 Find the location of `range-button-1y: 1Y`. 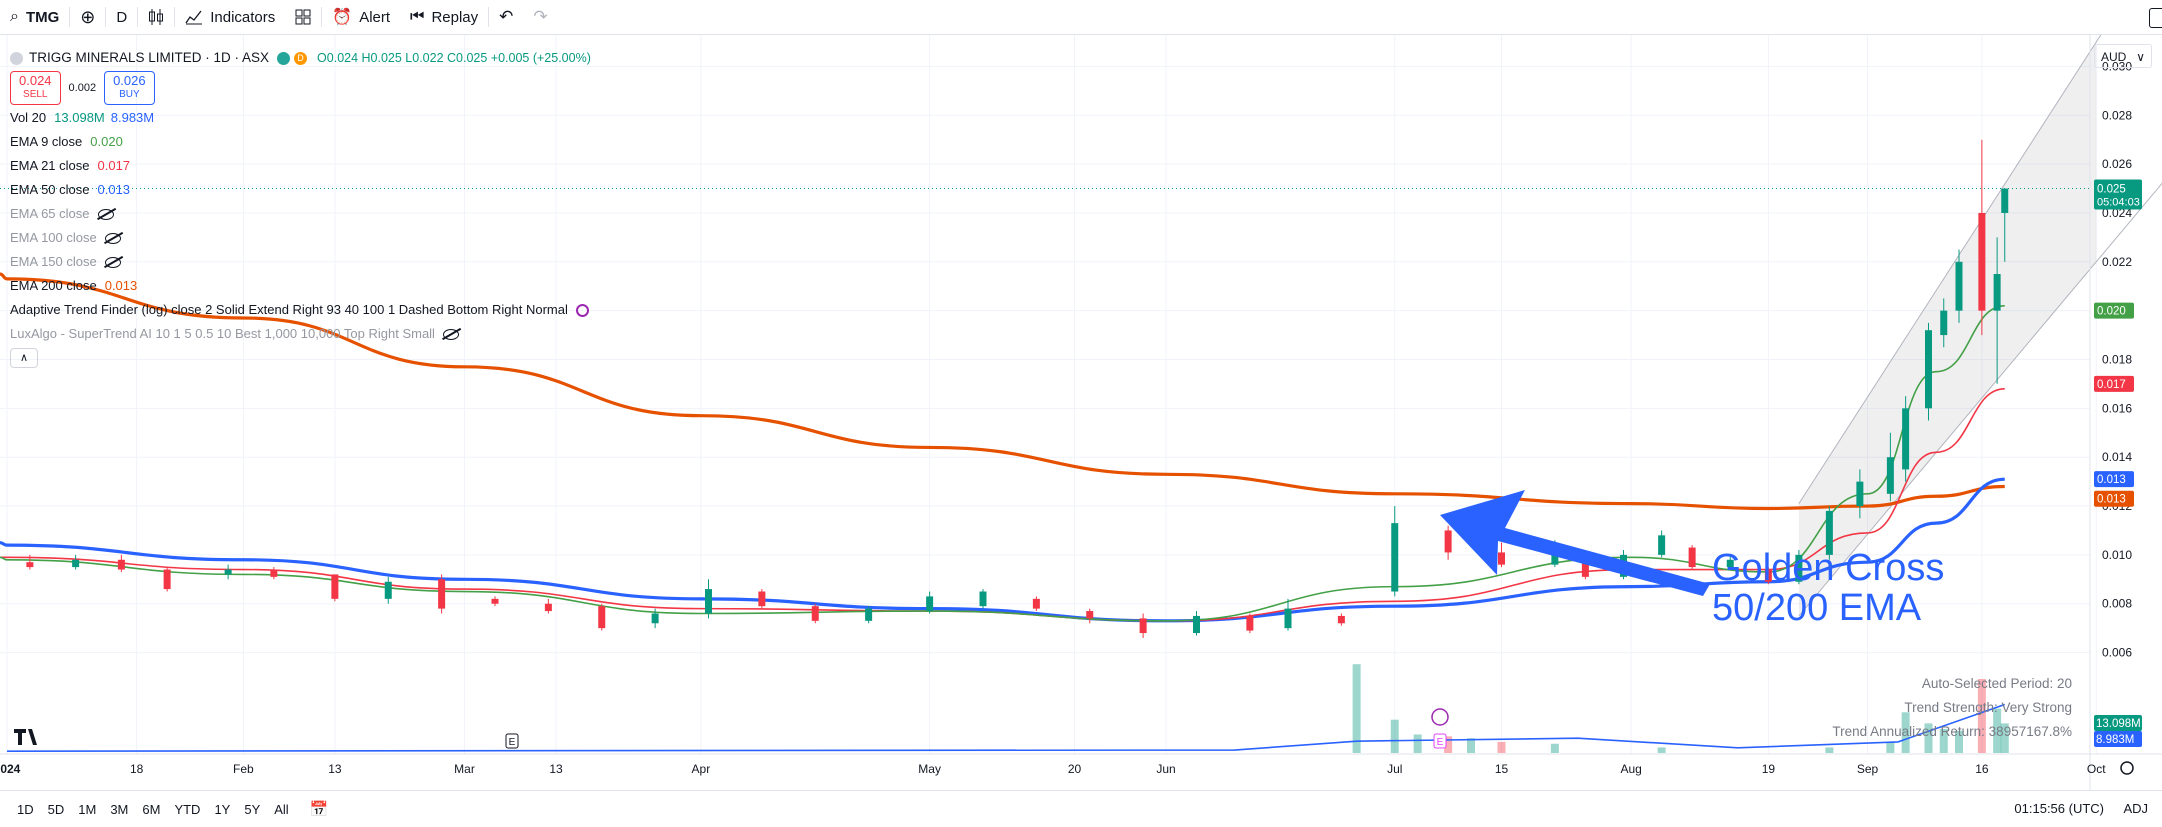

range-button-1y: 1Y is located at coordinates (222, 809).